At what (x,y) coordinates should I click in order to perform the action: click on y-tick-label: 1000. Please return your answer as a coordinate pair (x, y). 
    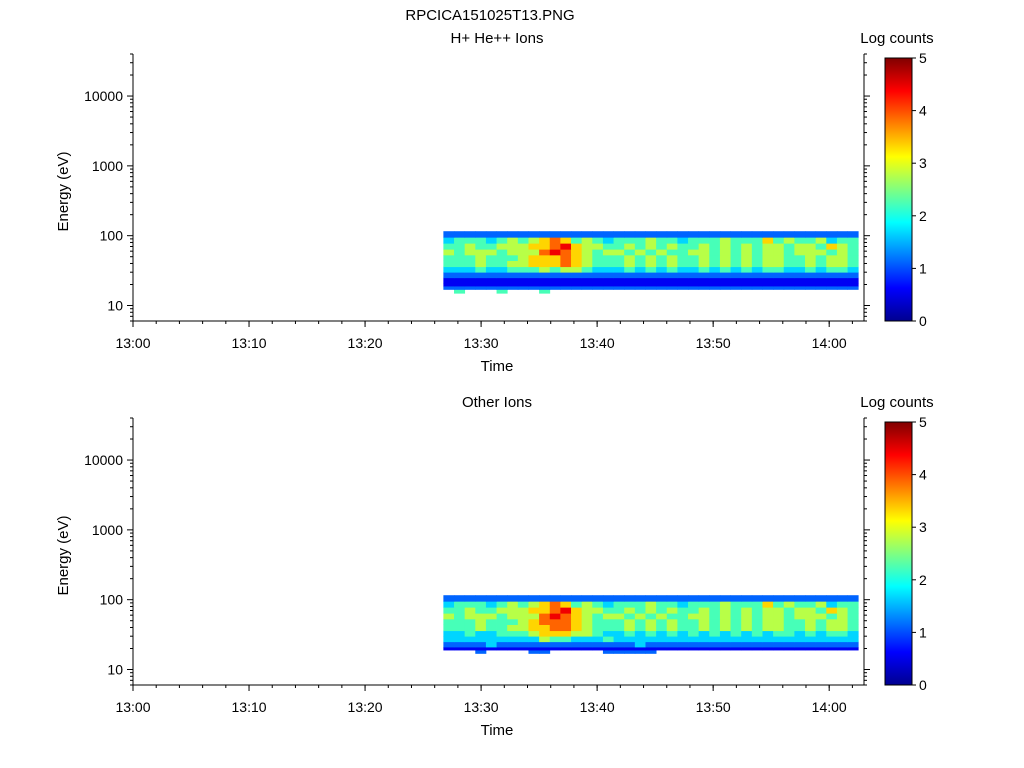
    Looking at the image, I should click on (107, 166).